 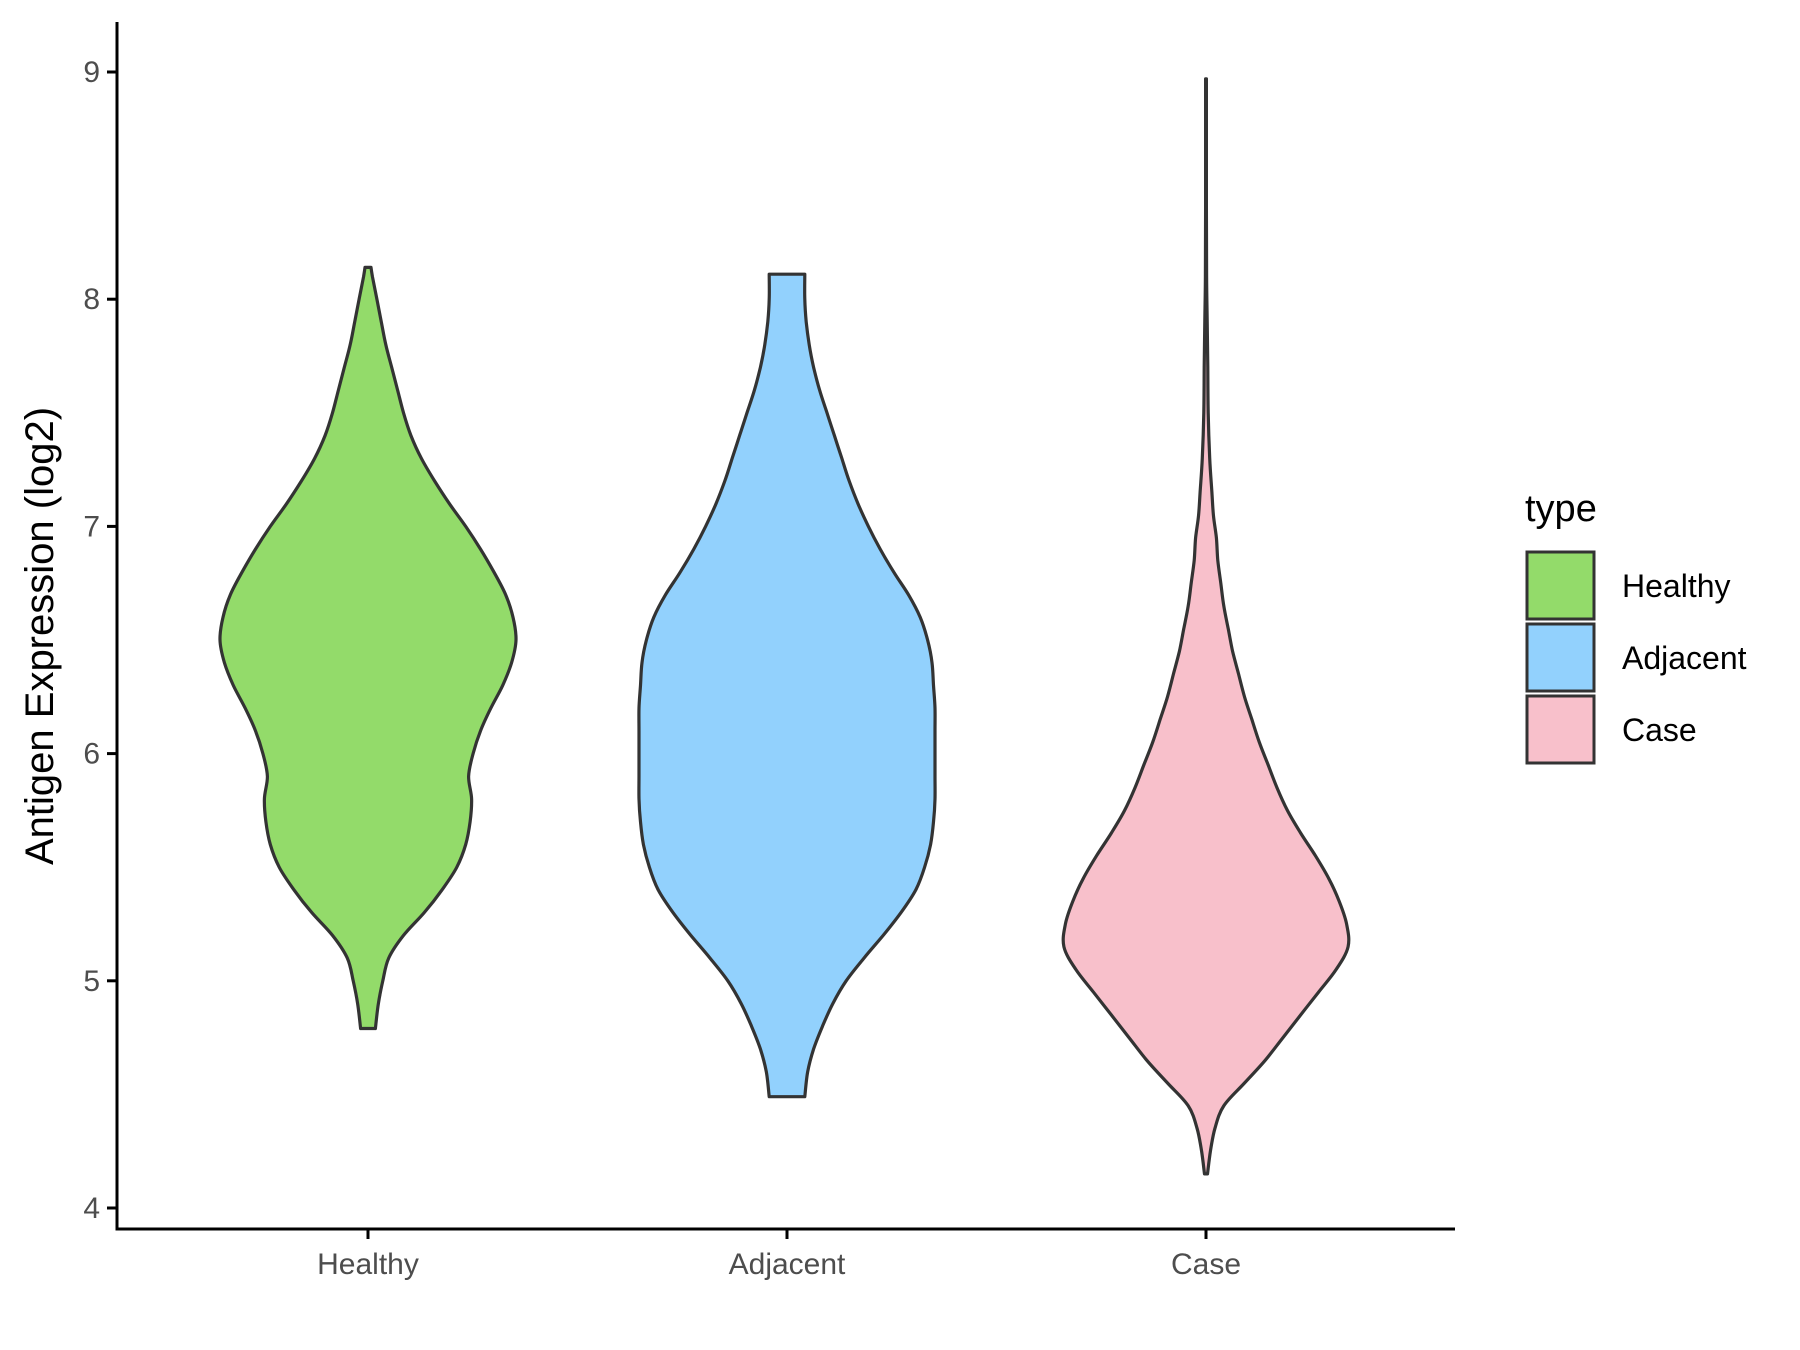 What do you see at coordinates (787, 685) in the screenshot?
I see `violin-adjacent` at bounding box center [787, 685].